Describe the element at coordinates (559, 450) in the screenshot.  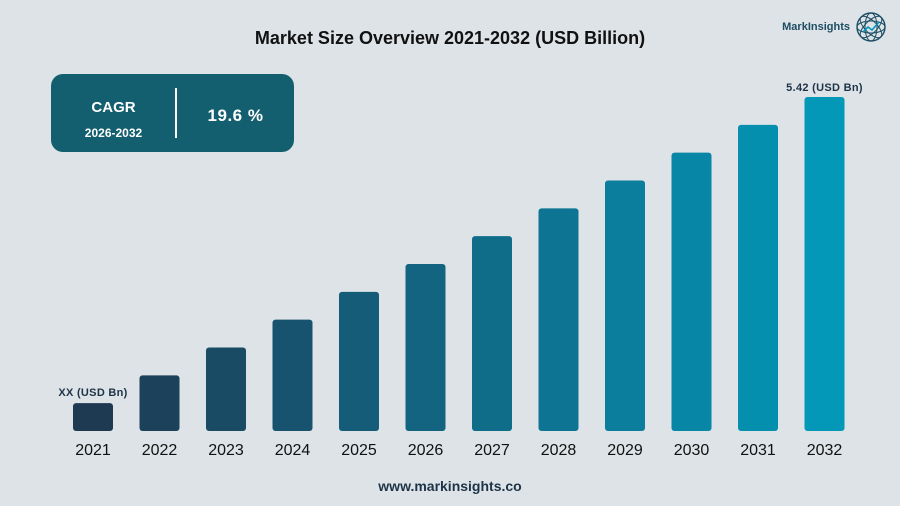
I see `x-tick-2028: 2028` at that location.